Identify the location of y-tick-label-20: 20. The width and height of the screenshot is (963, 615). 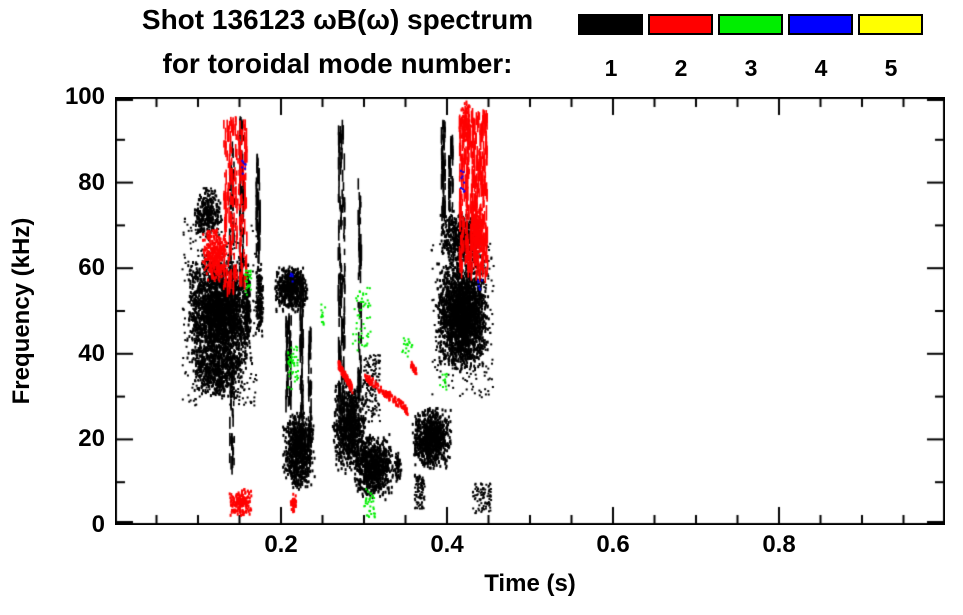
(91, 438).